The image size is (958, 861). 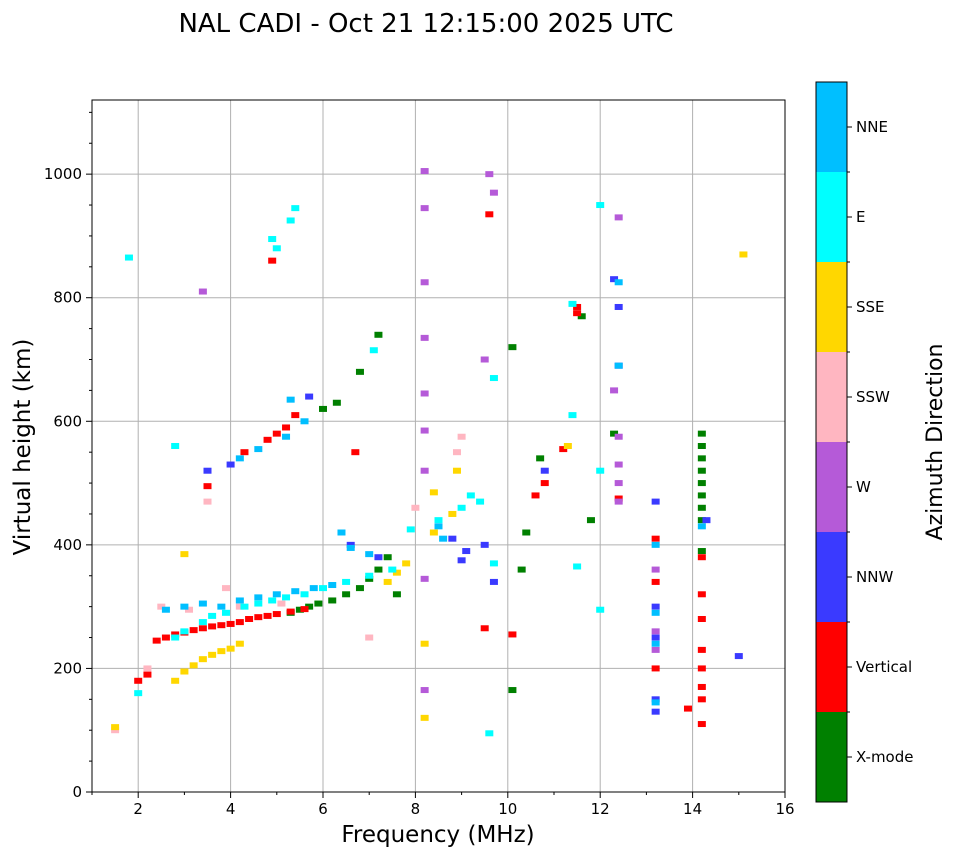 What do you see at coordinates (23, 447) in the screenshot?
I see `y-axis-label: Virtual height (km)` at bounding box center [23, 447].